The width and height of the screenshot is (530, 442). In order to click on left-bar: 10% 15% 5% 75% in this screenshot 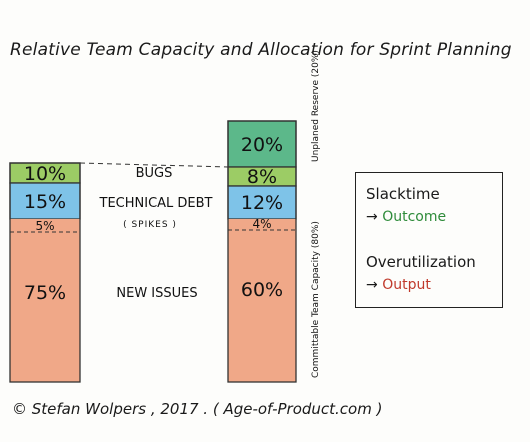, I will do `click(45, 272)`.